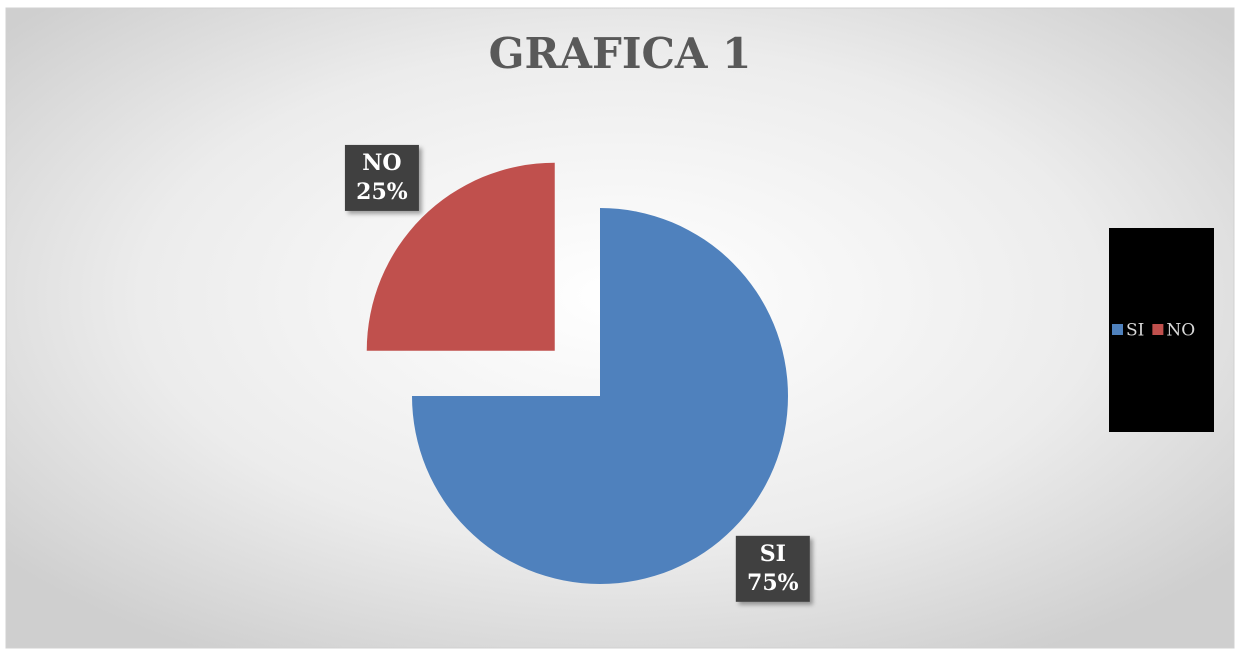  I want to click on legend-label: SI, so click(1135, 331).